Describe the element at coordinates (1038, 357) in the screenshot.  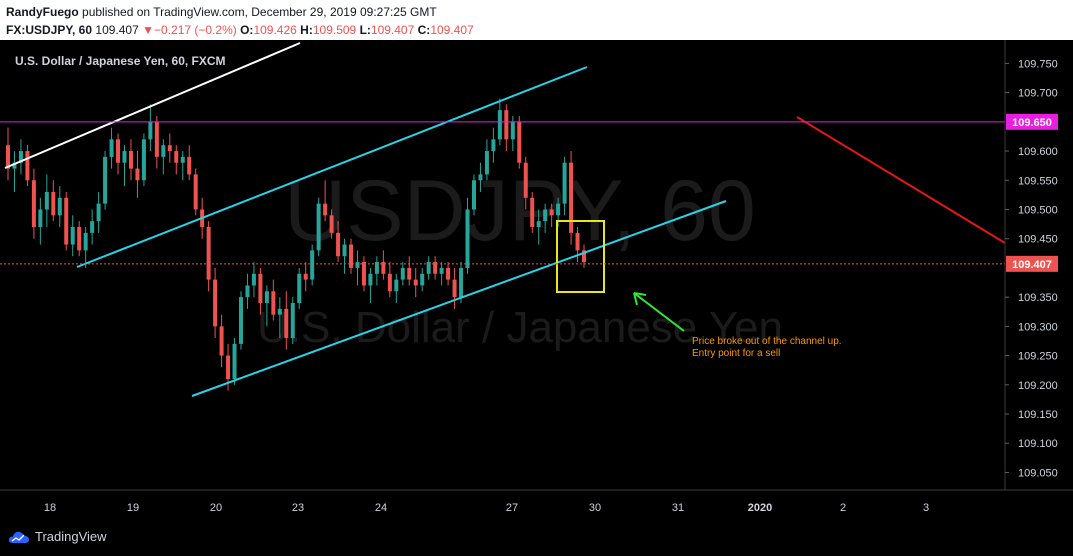
I see `y-tick-label: 109.250` at that location.